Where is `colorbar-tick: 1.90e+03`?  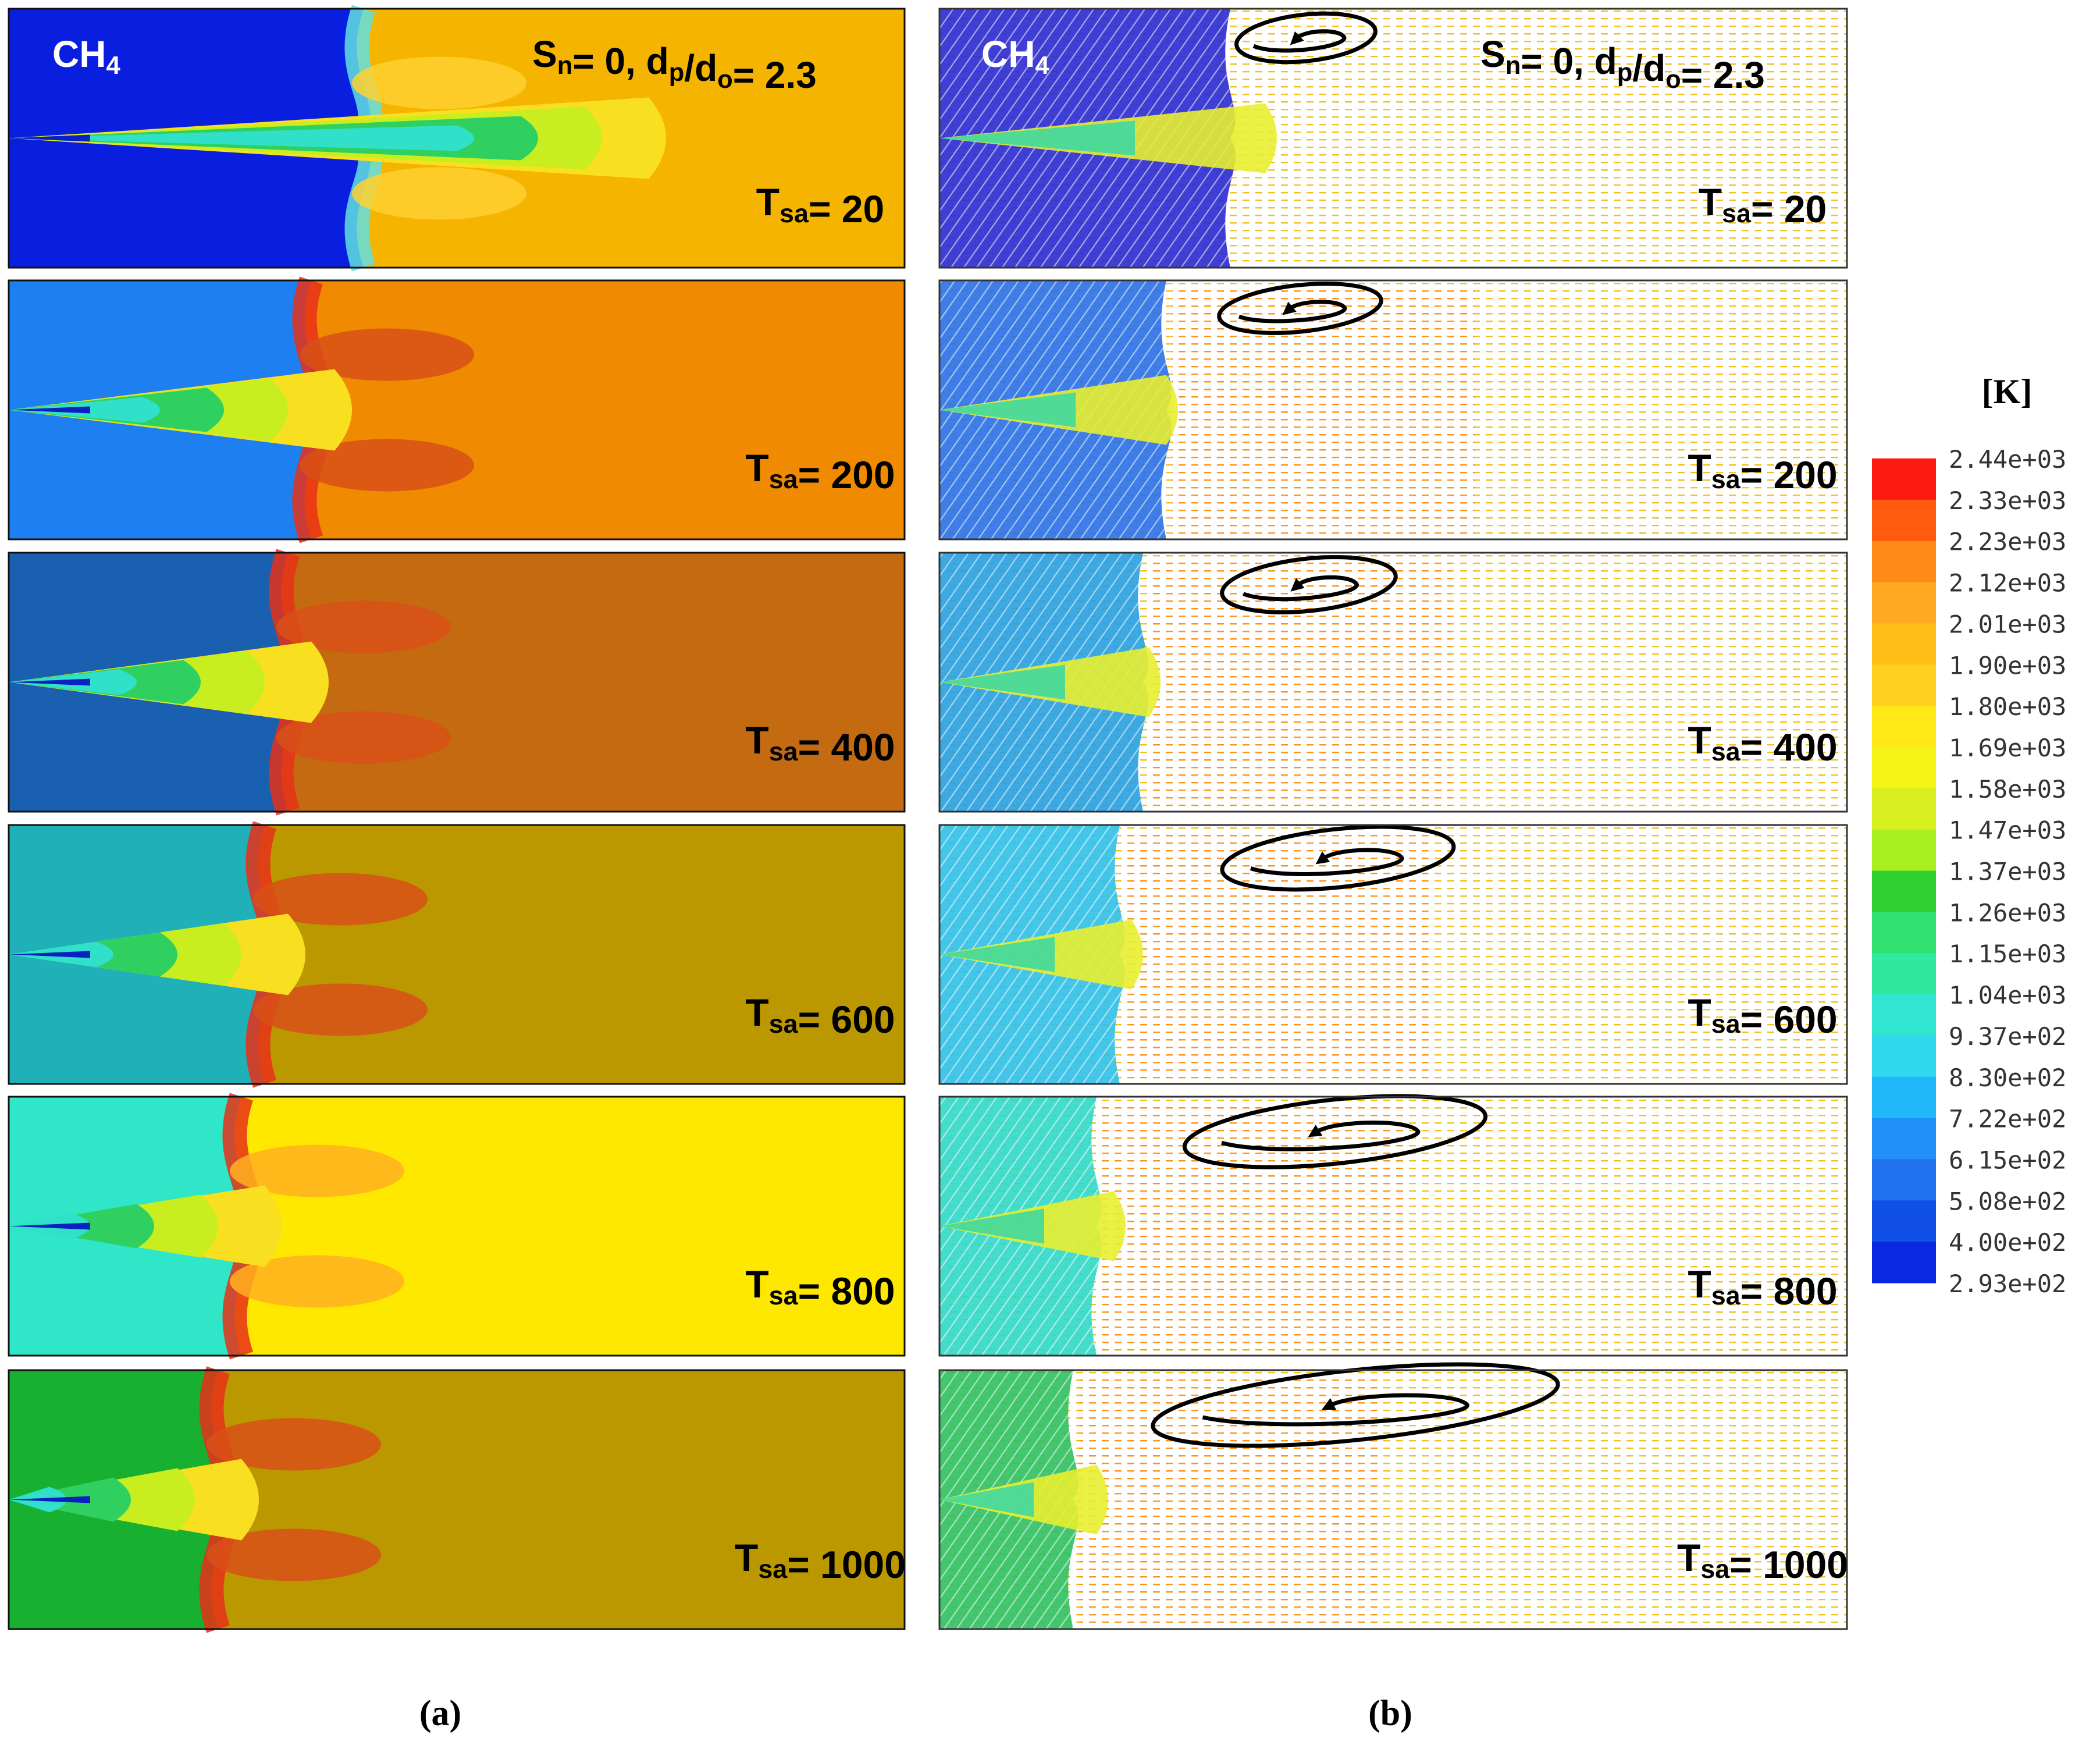
colorbar-tick: 1.90e+03 is located at coordinates (2007, 665).